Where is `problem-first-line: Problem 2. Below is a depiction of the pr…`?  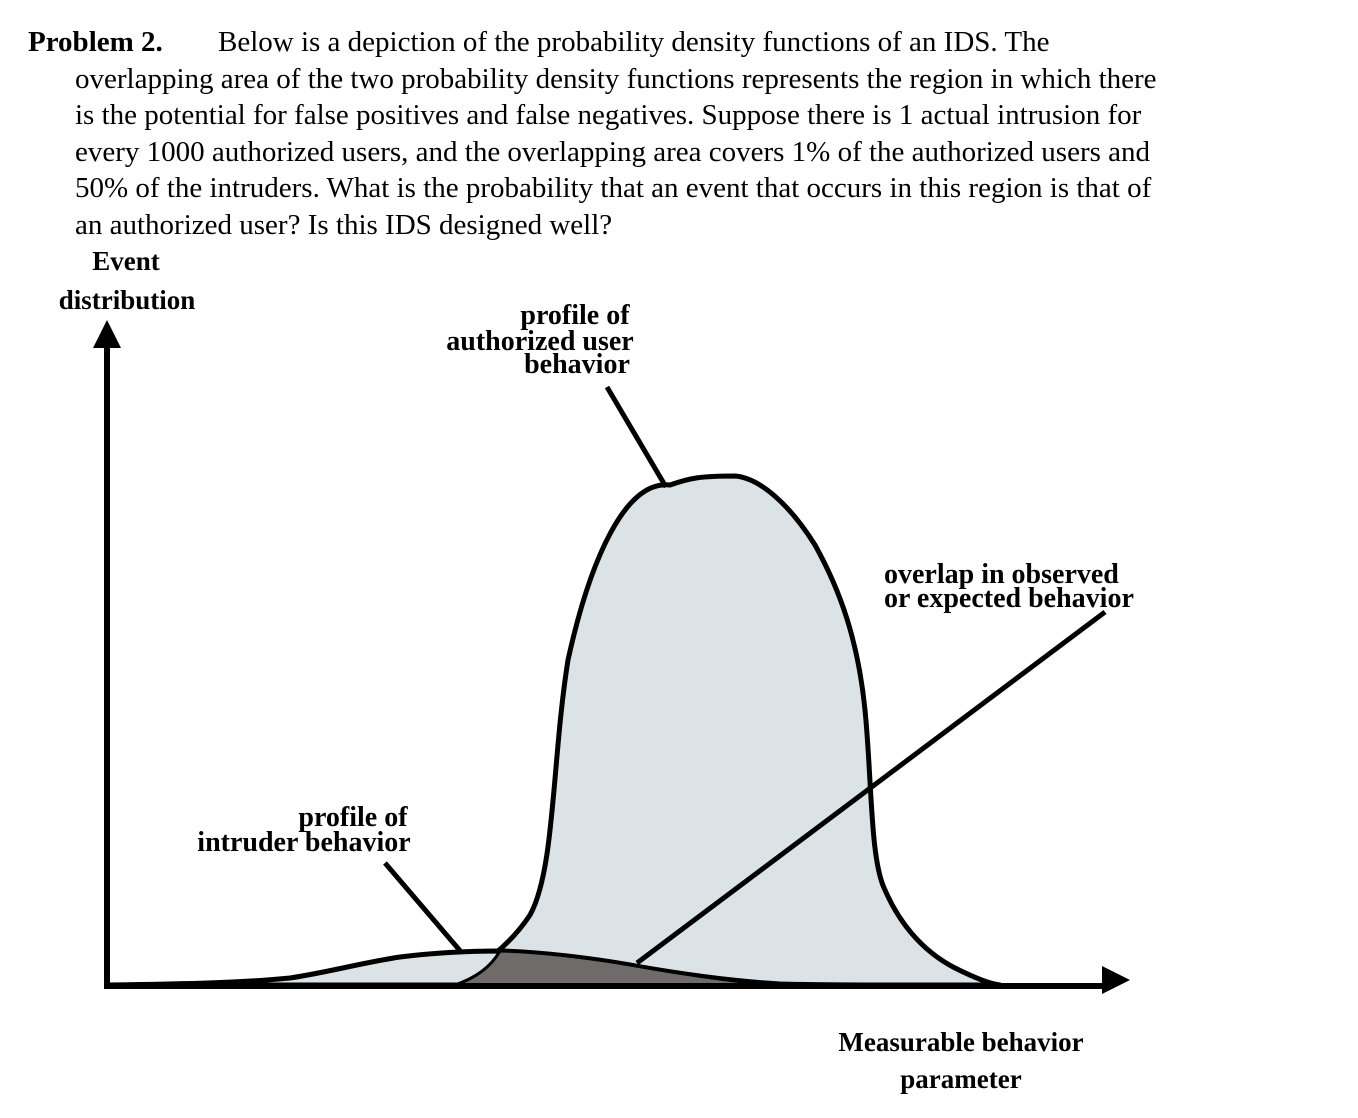 problem-first-line: Problem 2. Below is a depiction of the pr… is located at coordinates (678, 42).